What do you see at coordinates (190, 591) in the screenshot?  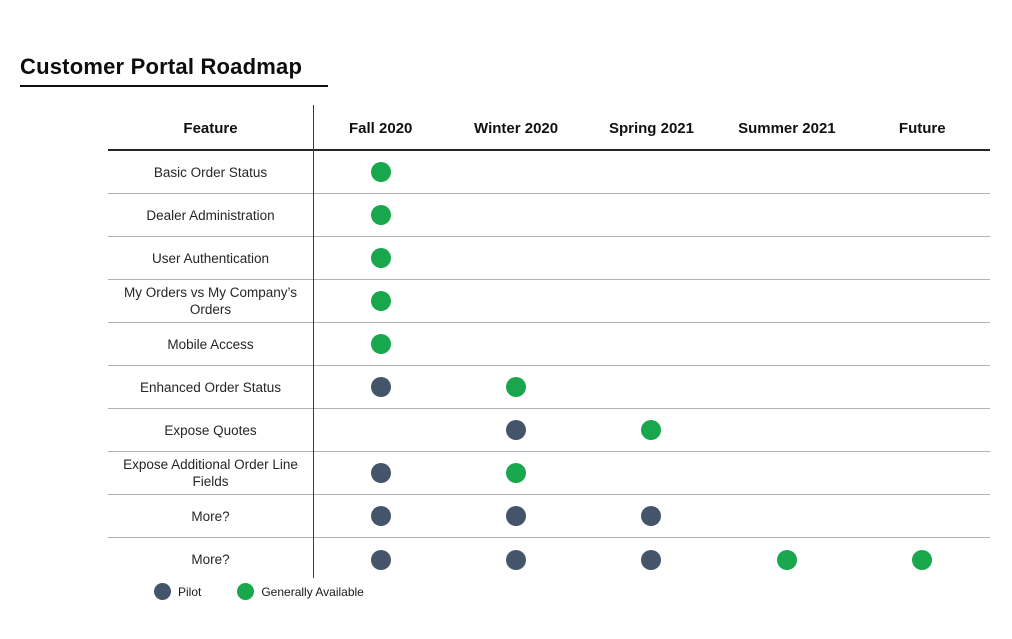 I see `legend-label: Pilot` at bounding box center [190, 591].